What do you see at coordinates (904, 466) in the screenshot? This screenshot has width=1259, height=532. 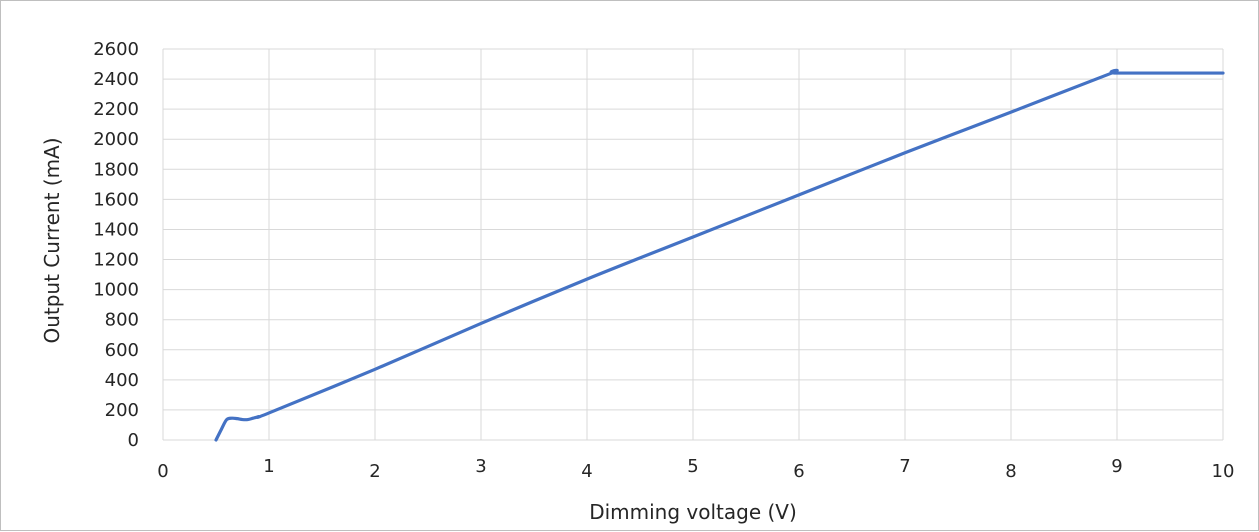 I see `x-tick-label: 7` at bounding box center [904, 466].